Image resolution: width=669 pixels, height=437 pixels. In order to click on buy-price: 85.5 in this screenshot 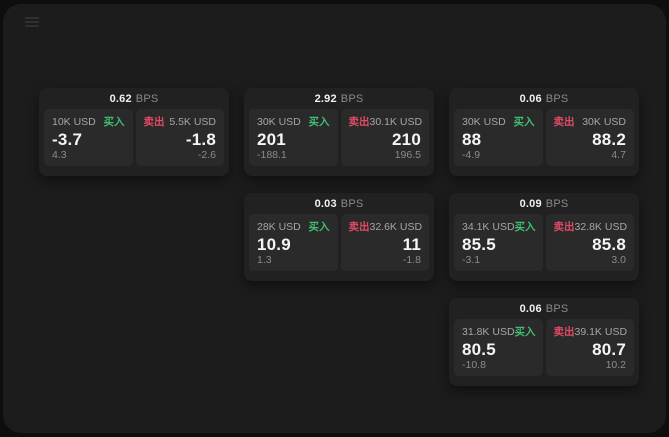, I will do `click(479, 244)`.